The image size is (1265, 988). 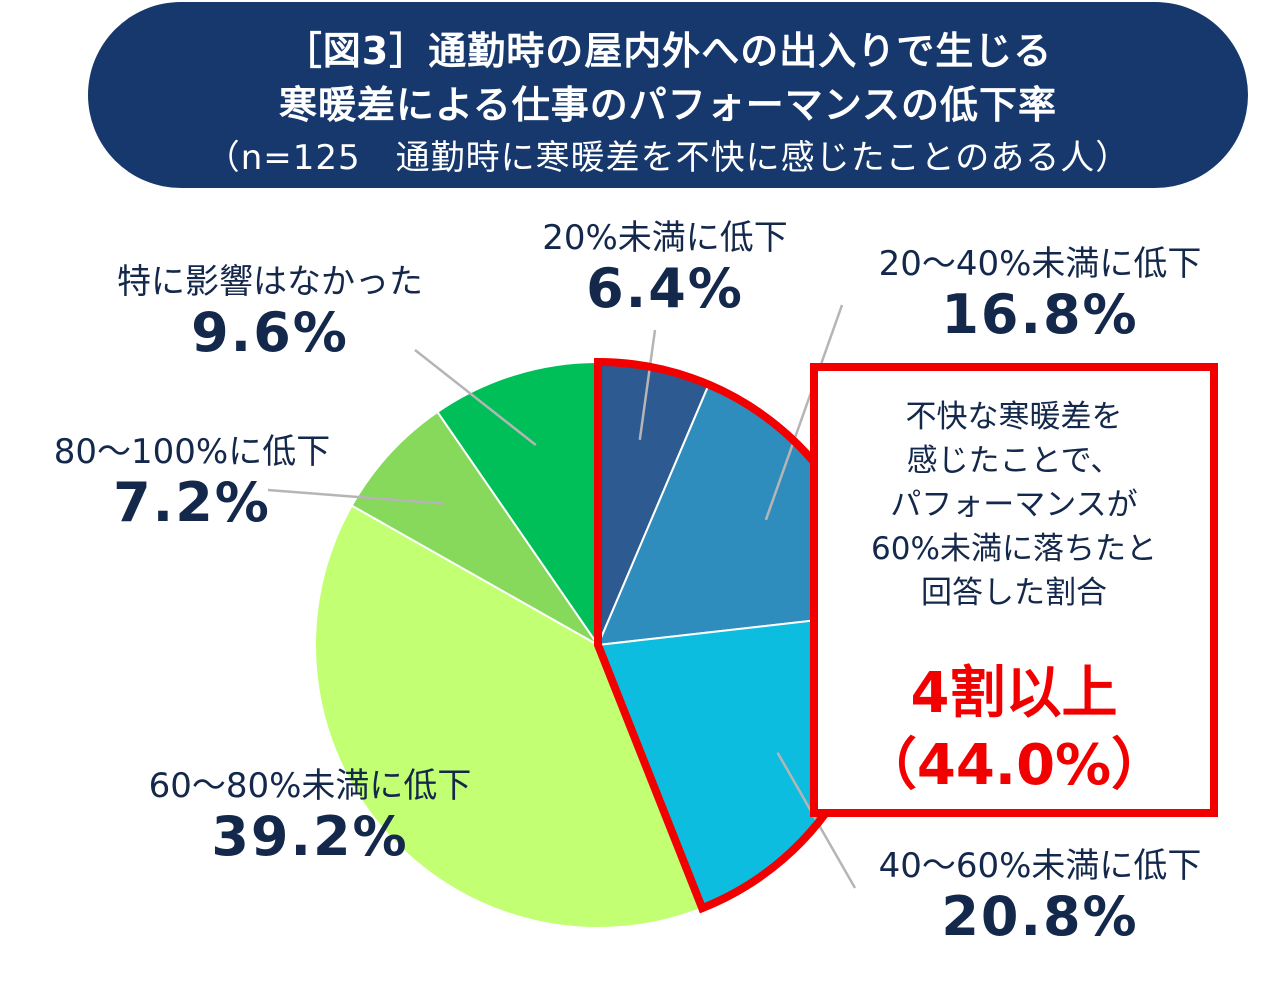 What do you see at coordinates (1014, 765) in the screenshot?
I see `callout-value: （44.0%）` at bounding box center [1014, 765].